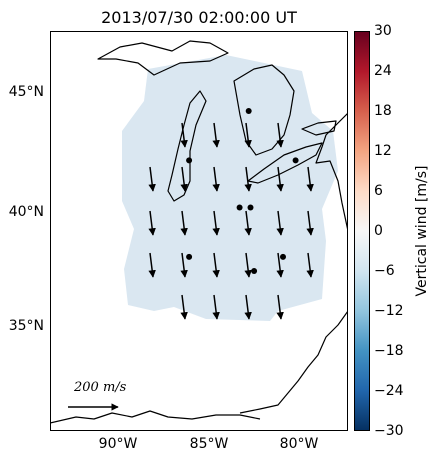 This screenshot has height=461, width=436. What do you see at coordinates (264, 110) in the screenshot?
I see `lake-huron-outline` at bounding box center [264, 110].